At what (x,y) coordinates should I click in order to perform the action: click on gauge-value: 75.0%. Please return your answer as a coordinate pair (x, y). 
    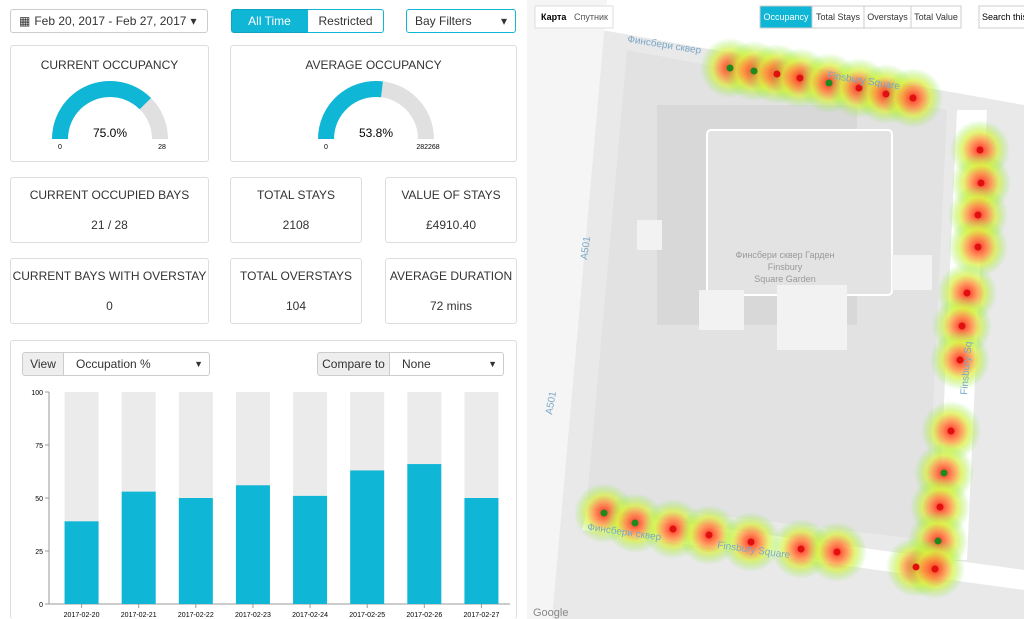
    Looking at the image, I should click on (110, 133).